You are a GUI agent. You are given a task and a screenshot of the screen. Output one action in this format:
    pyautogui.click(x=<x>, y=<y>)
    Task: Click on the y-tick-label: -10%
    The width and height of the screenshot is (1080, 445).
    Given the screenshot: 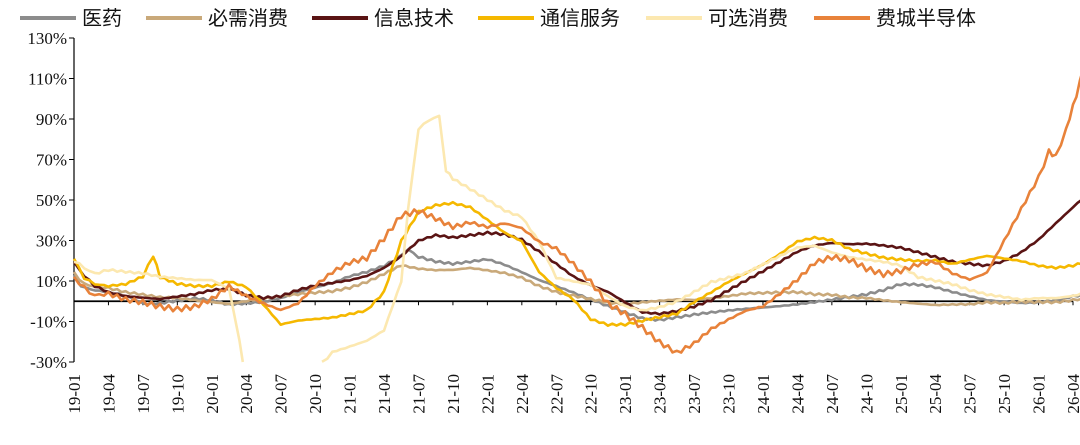 What is the action you would take?
    pyautogui.click(x=48, y=322)
    